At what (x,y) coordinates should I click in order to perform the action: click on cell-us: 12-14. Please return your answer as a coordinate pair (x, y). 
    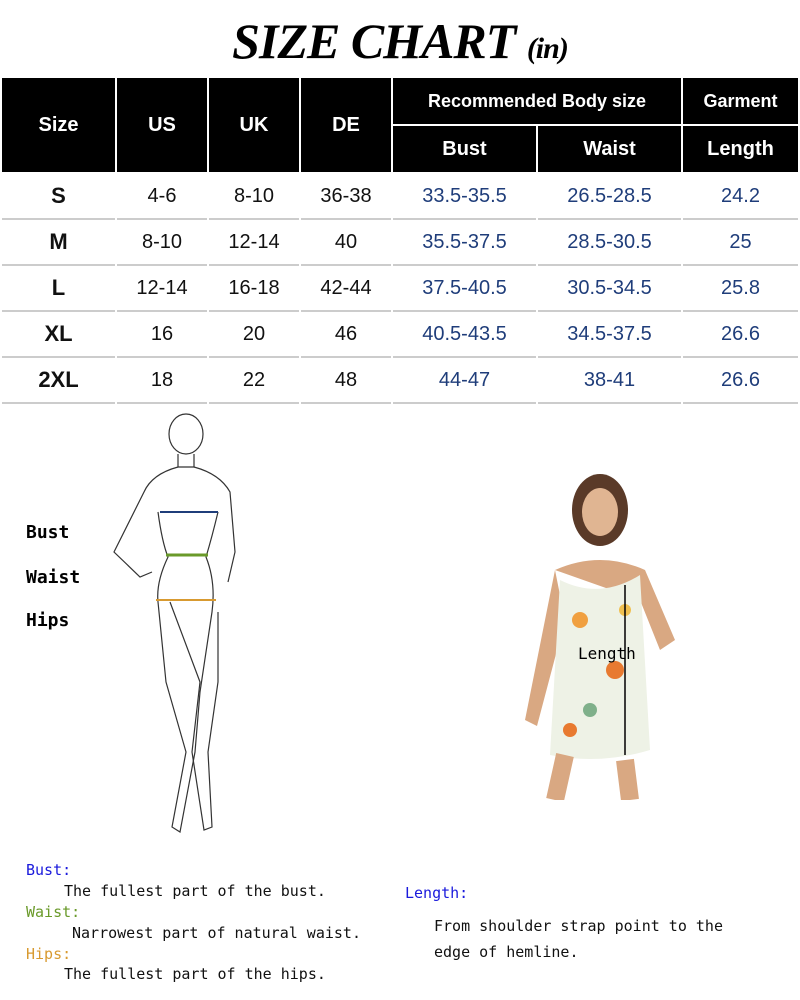
    Looking at the image, I should click on (162, 289).